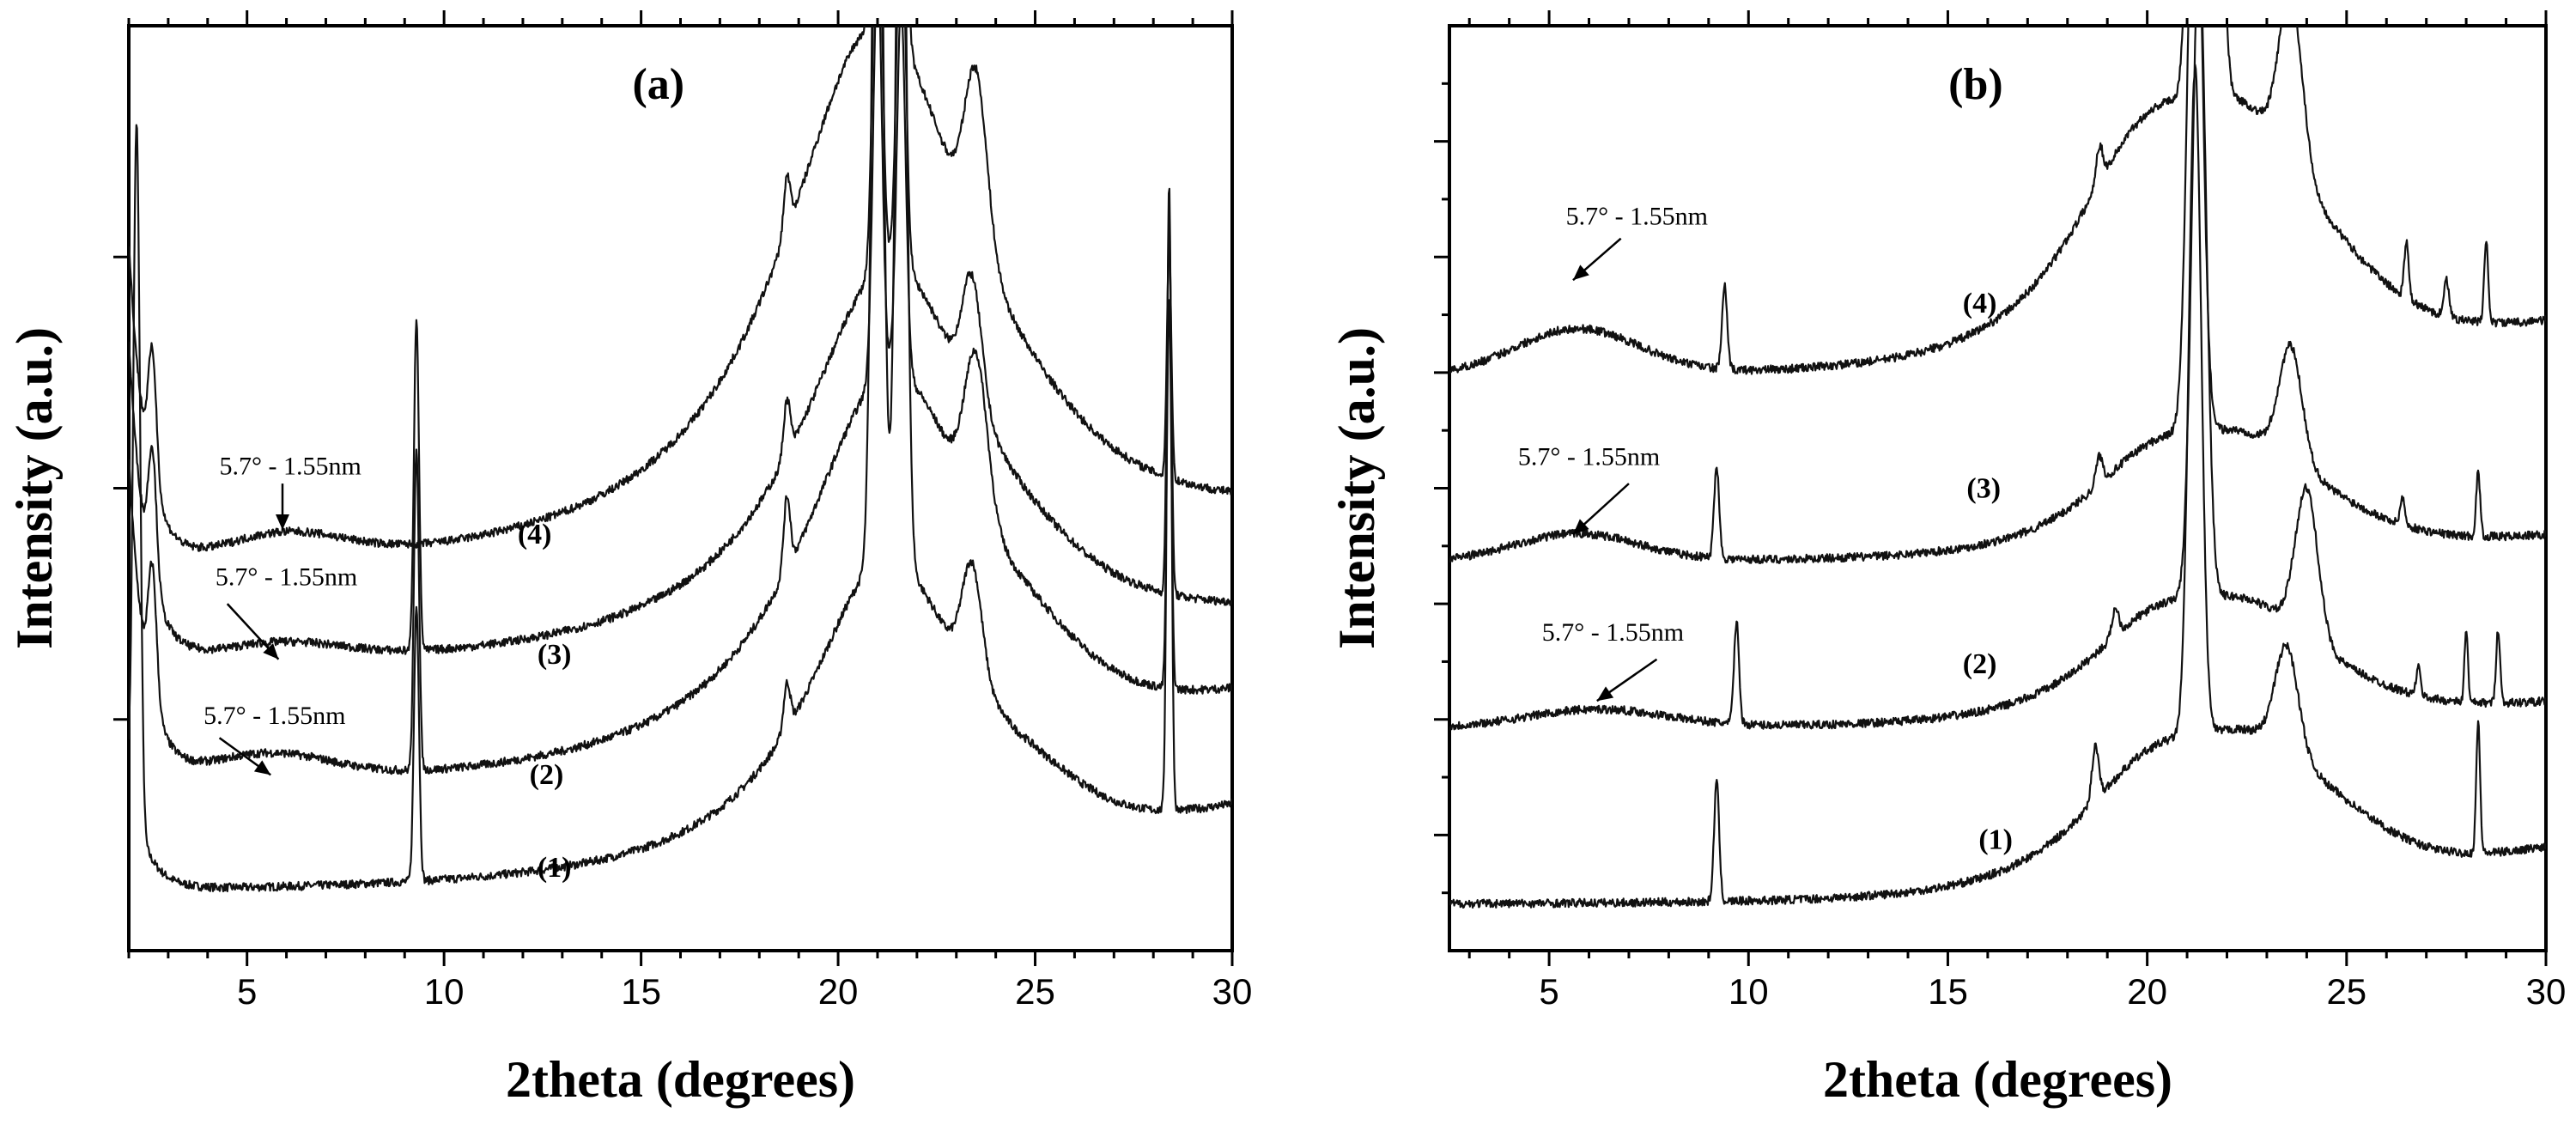 This screenshot has height=1143, width=2576. I want to click on series-4-line, so click(1997, 200).